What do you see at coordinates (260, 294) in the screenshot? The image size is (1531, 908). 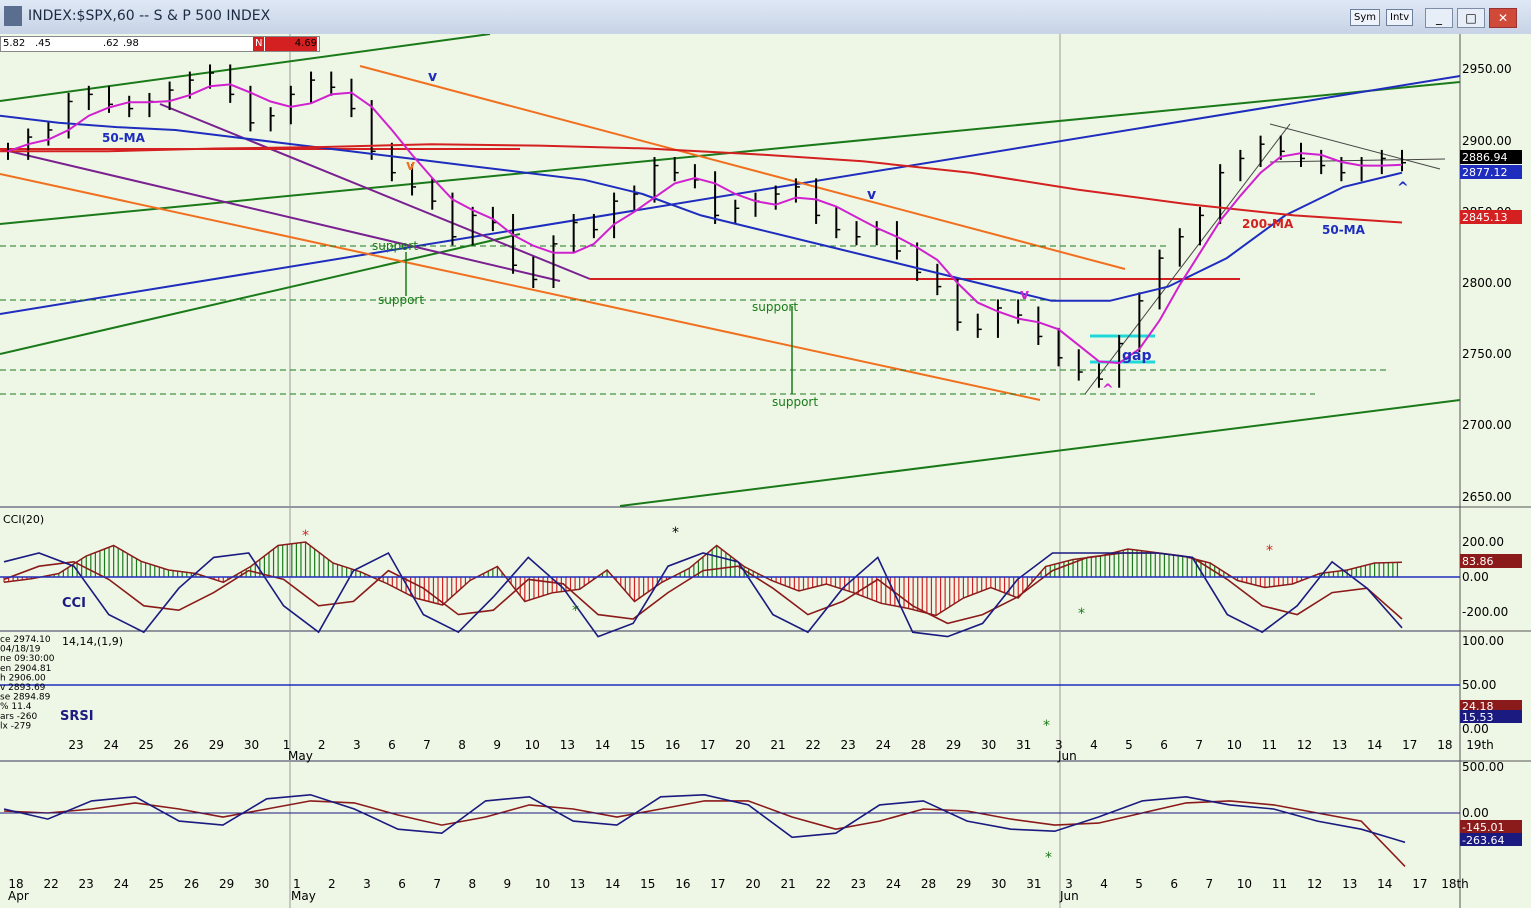 I see `green-channel-lower` at bounding box center [260, 294].